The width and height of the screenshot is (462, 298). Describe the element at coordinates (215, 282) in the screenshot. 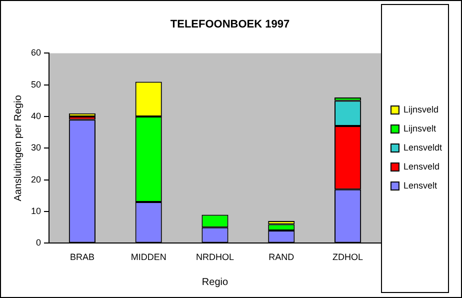

I see `x-axis-title: Regio` at that location.